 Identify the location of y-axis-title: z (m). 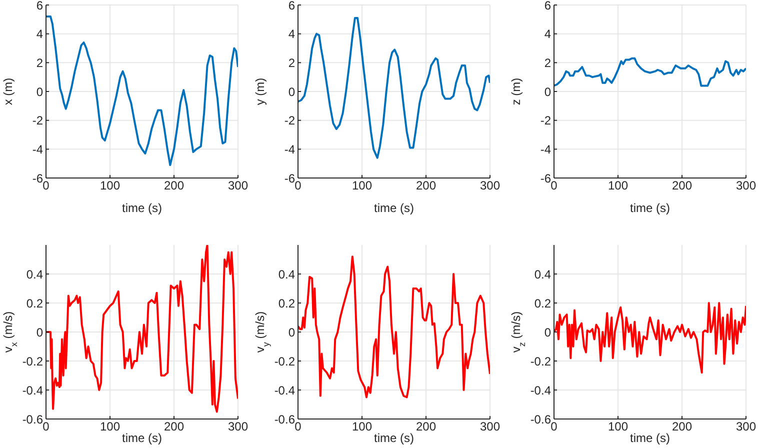
(516, 92).